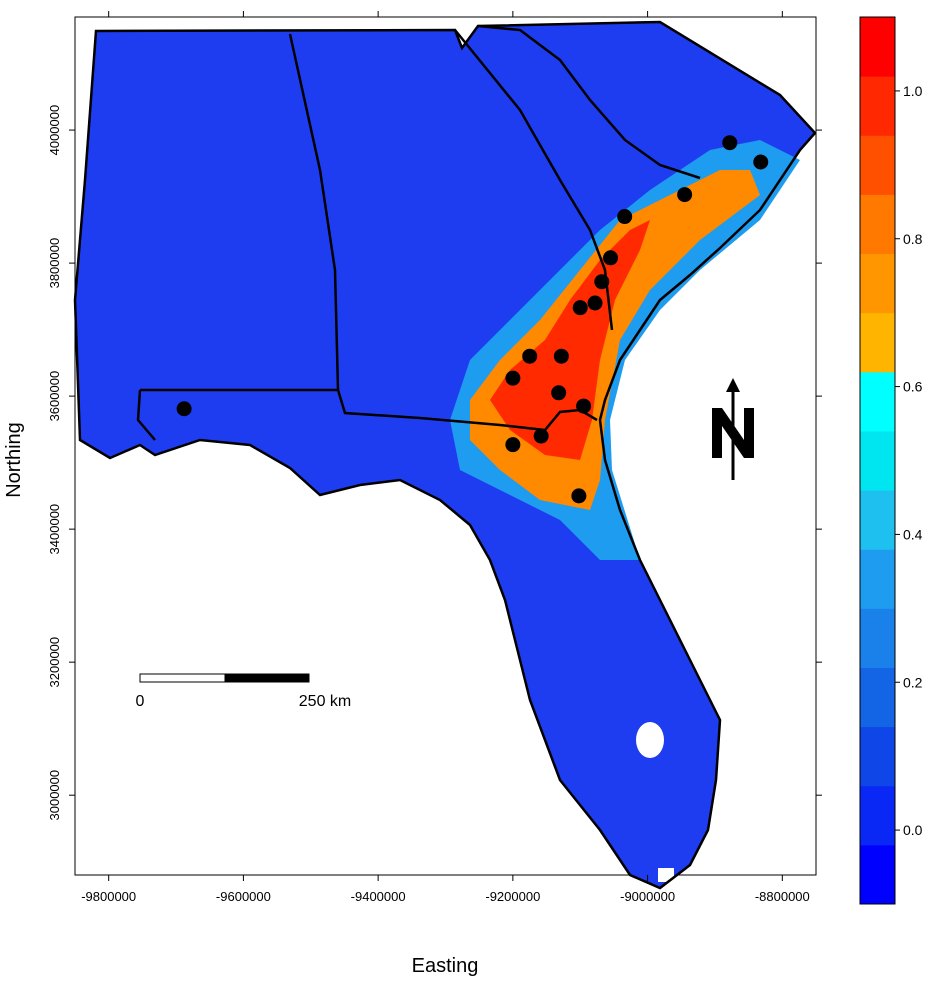 The image size is (935, 984). I want to click on border-ms-la, so click(146, 415).